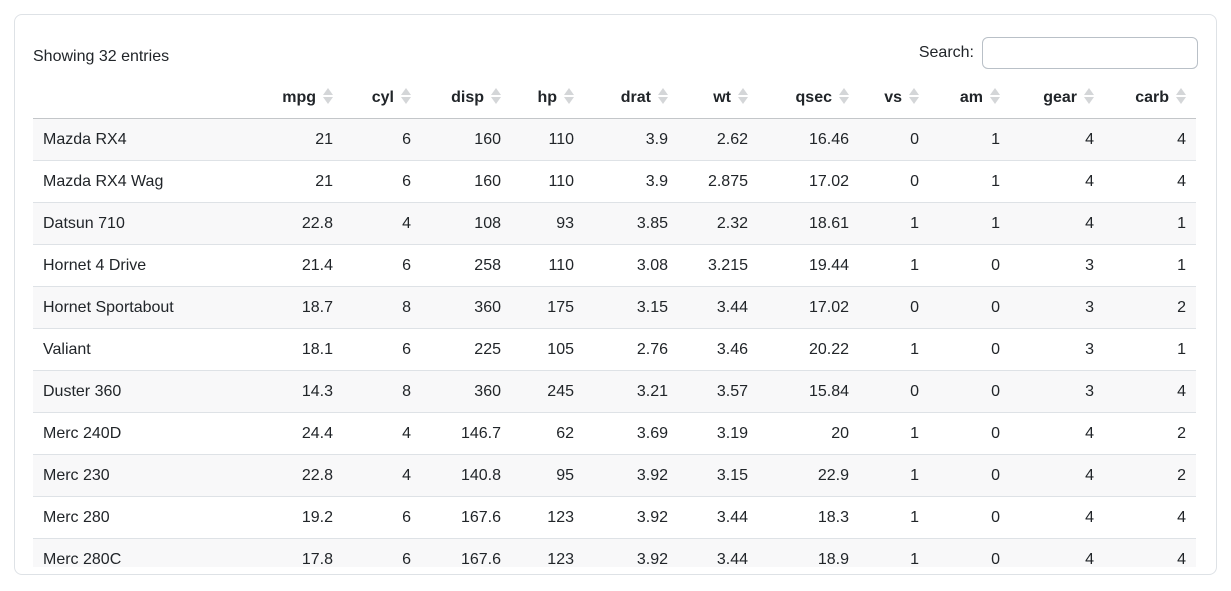  What do you see at coordinates (466, 475) in the screenshot?
I see `data-cell: 140.8` at bounding box center [466, 475].